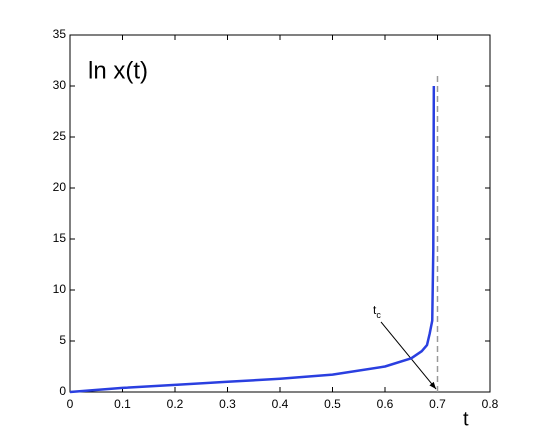 The image size is (545, 441). Describe the element at coordinates (70, 404) in the screenshot. I see `x-tick-label: 0` at that location.